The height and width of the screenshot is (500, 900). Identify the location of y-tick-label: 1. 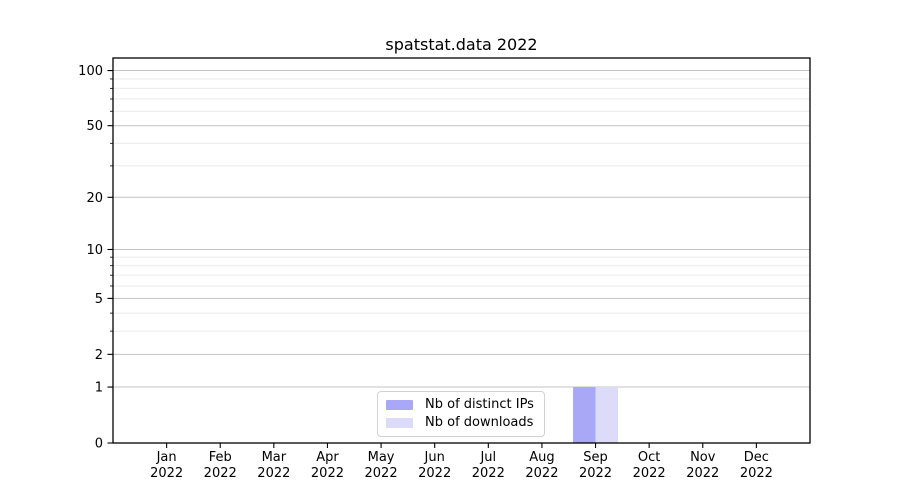
(99, 388).